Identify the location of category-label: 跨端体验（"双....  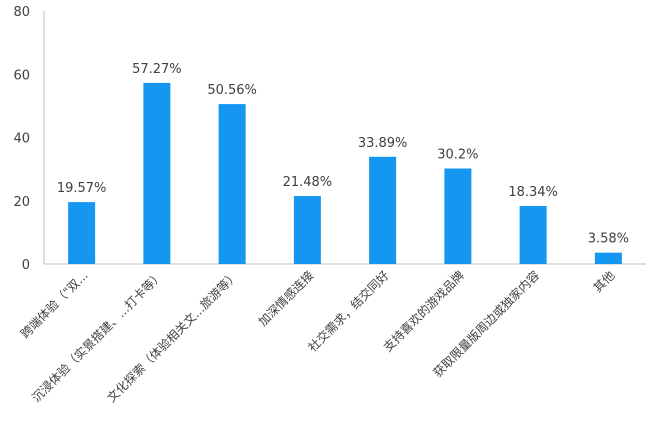
(54, 305).